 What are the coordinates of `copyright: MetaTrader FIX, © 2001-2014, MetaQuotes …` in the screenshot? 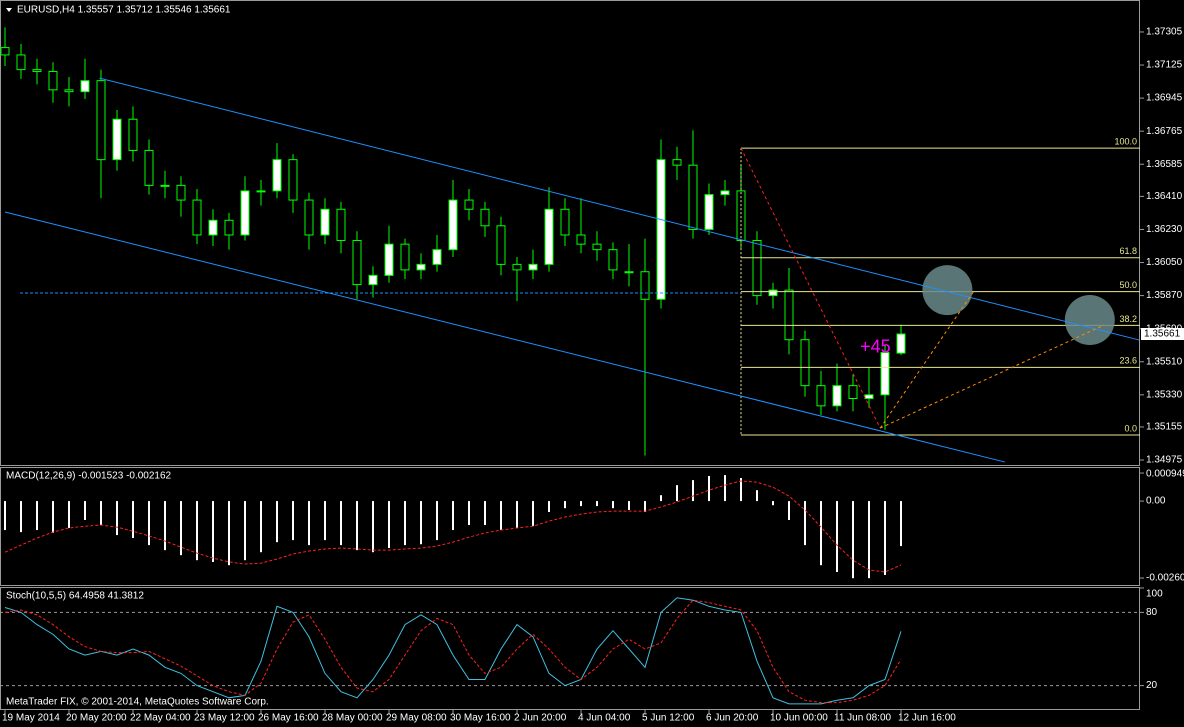 It's located at (137, 702).